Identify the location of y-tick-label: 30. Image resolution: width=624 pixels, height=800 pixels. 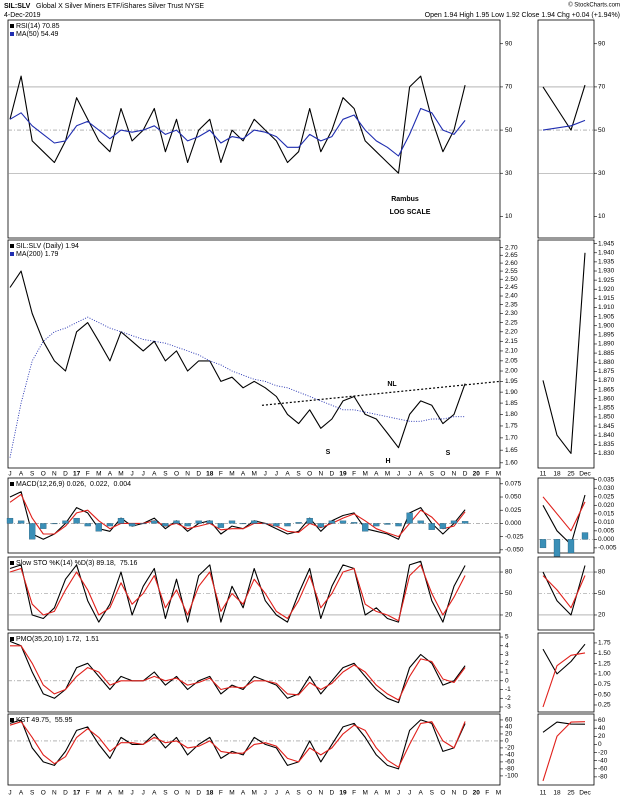
(509, 173).